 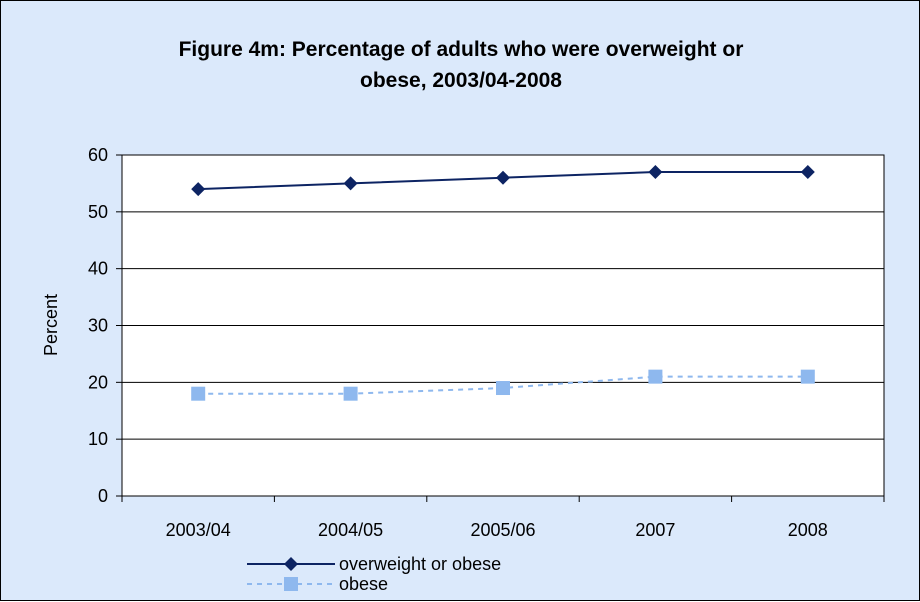 I want to click on y-tick-label: 20, so click(x=98, y=382).